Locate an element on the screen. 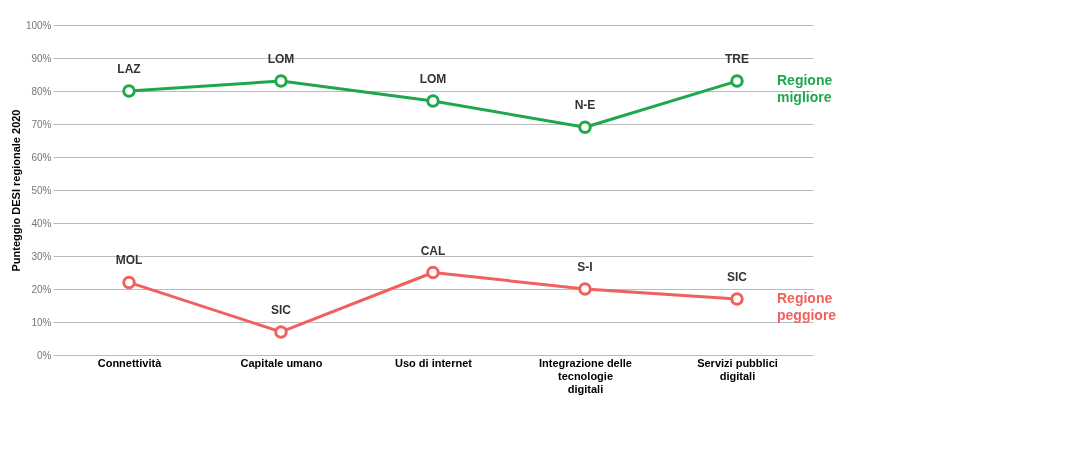 Image resolution: width=1090 pixels, height=460 pixels. y-tick-label: 80% is located at coordinates (41, 91).